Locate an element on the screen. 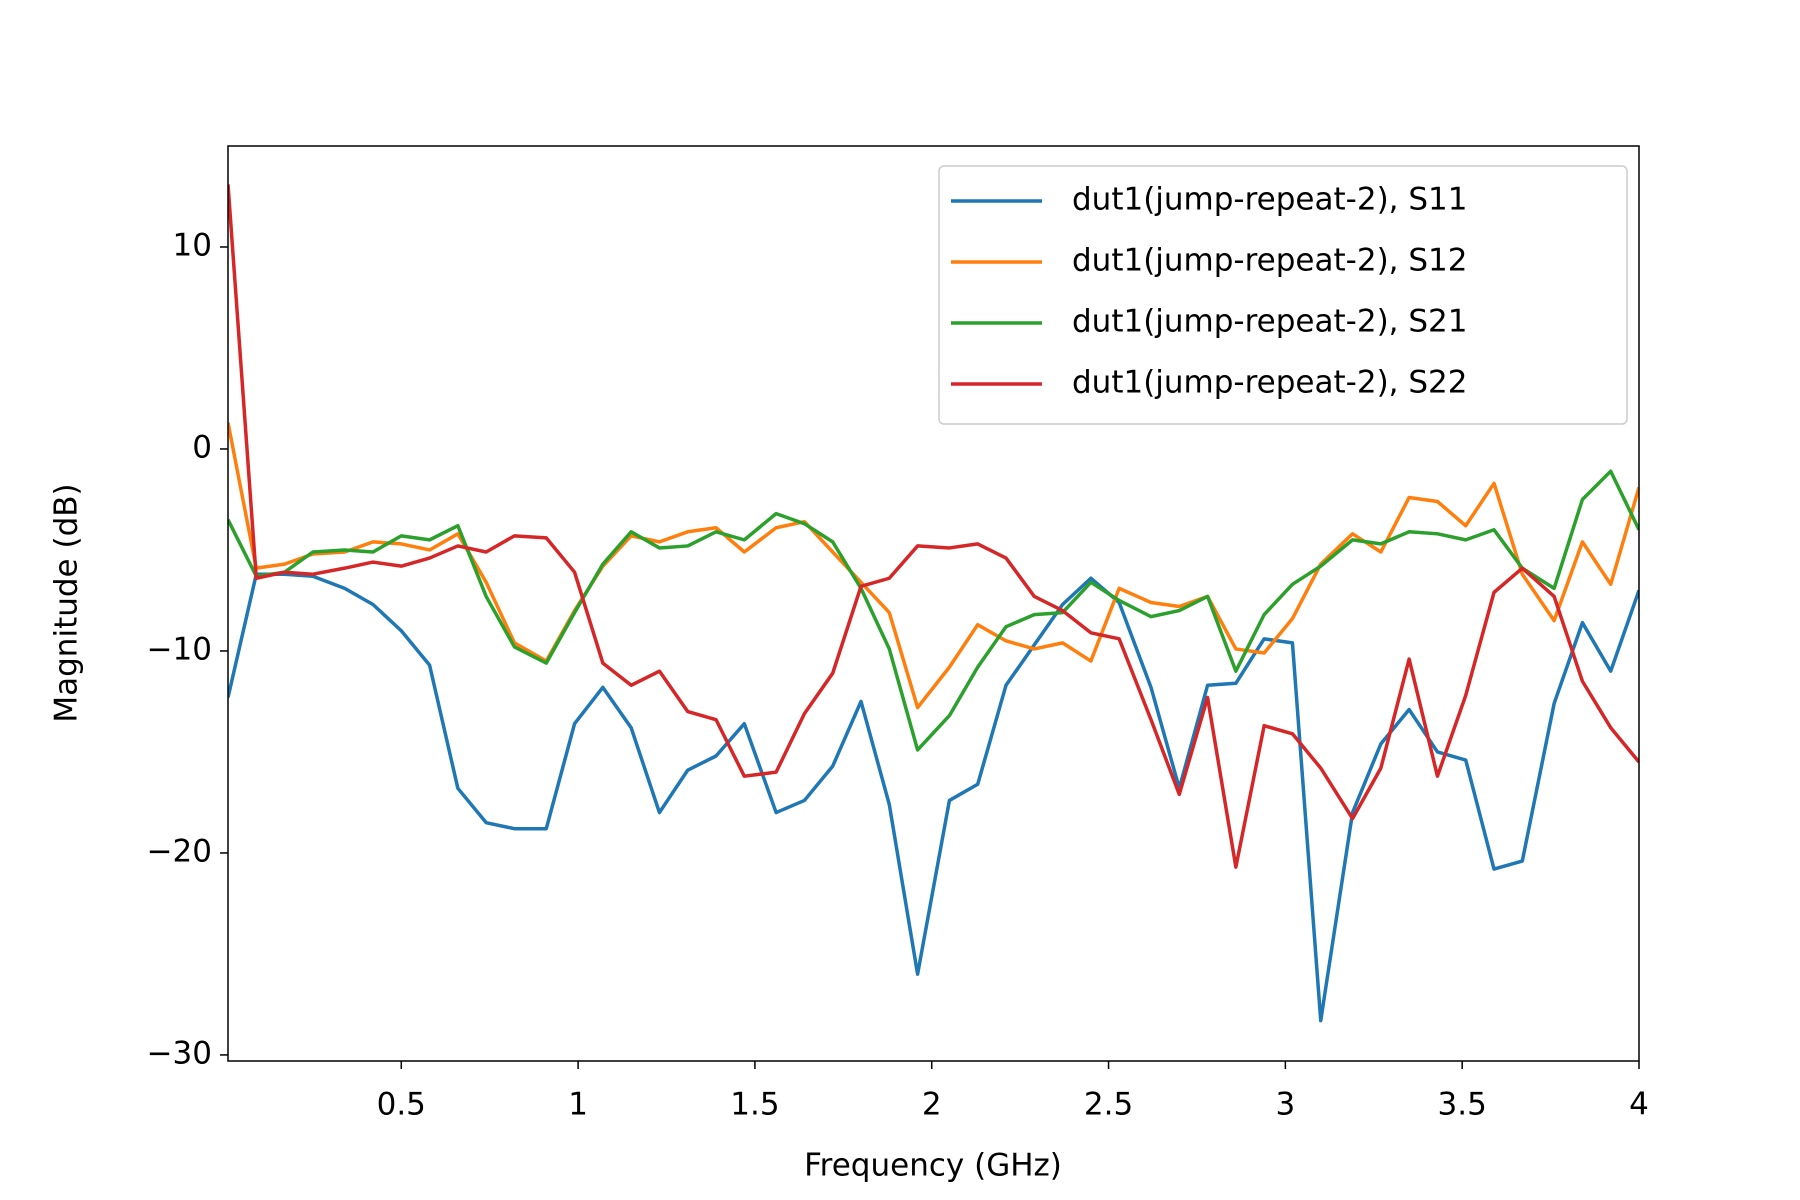  x-tick-label: 1 is located at coordinates (578, 1105).